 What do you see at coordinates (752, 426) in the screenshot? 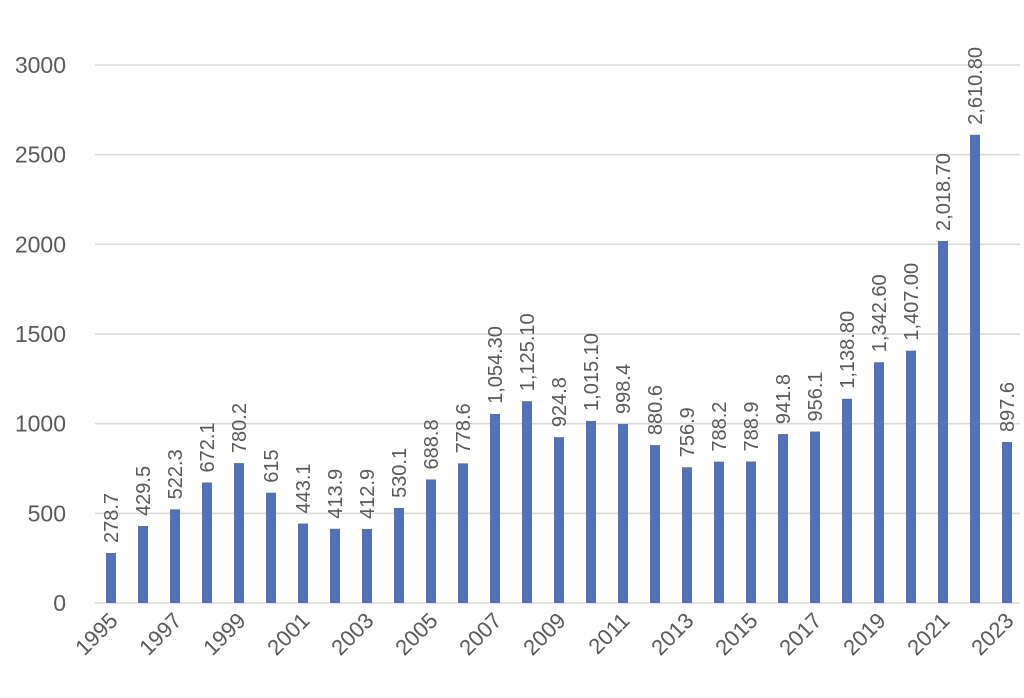
I see `data-label: 788.9` at bounding box center [752, 426].